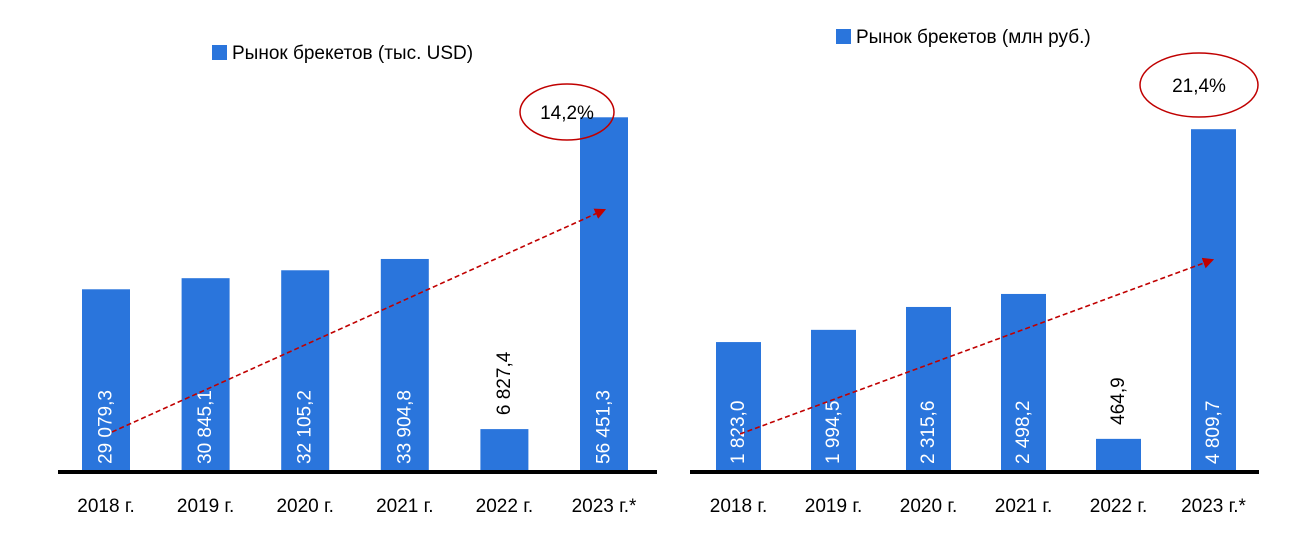  I want to click on legend-label: Рынок брекетов (млн руб.), so click(973, 37).